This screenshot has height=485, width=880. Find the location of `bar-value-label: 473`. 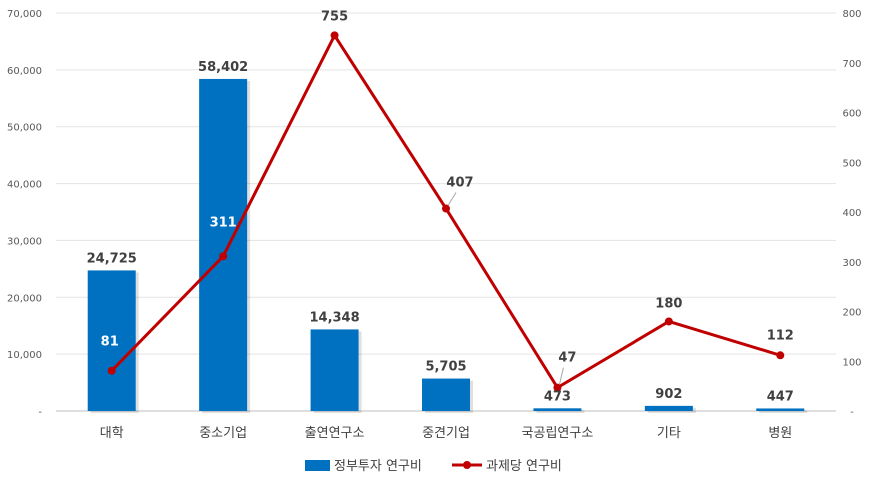

bar-value-label: 473 is located at coordinates (557, 396).